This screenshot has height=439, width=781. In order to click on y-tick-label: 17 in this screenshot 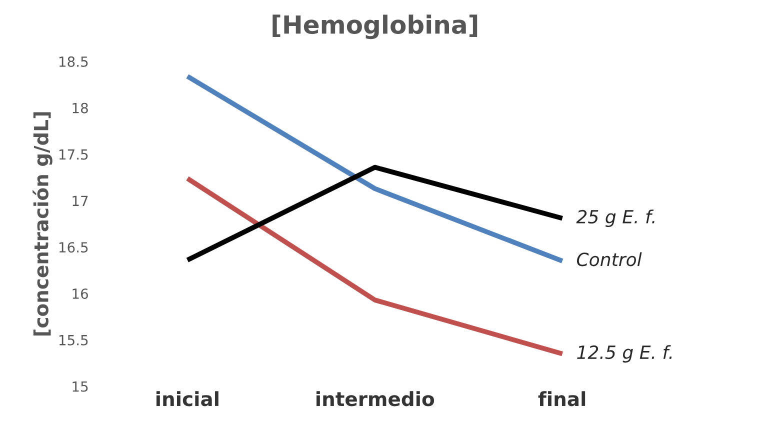, I will do `click(80, 201)`.